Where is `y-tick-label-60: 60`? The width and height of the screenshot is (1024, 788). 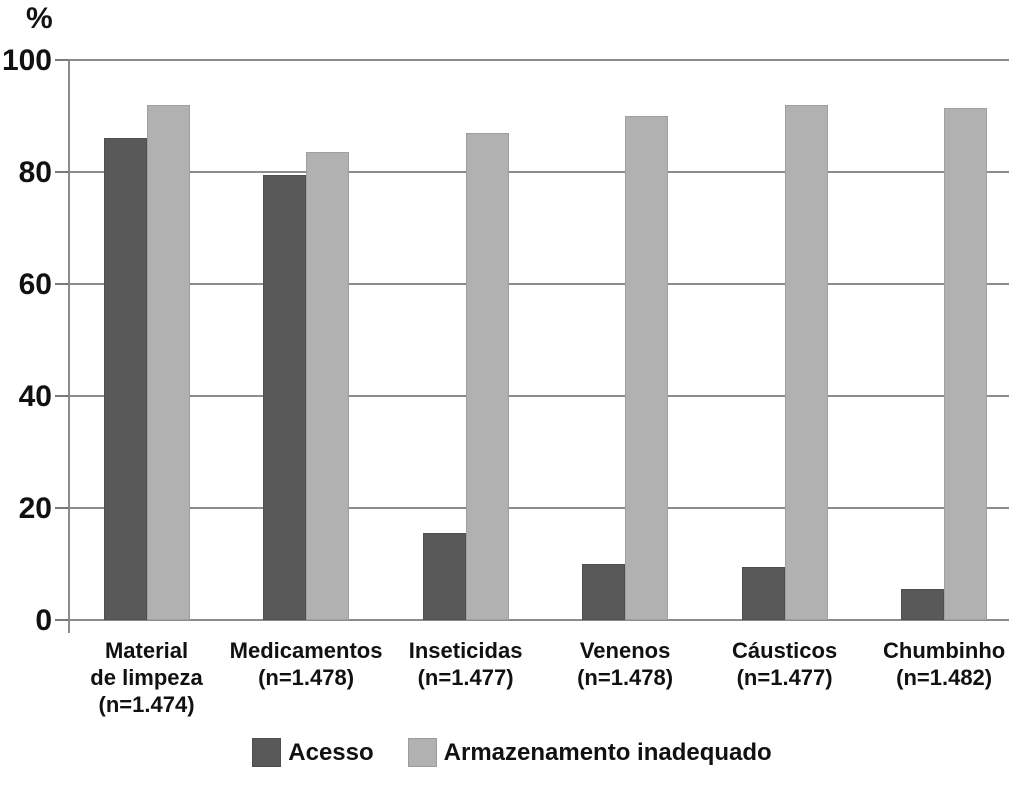
y-tick-label-60: 60 is located at coordinates (35, 284).